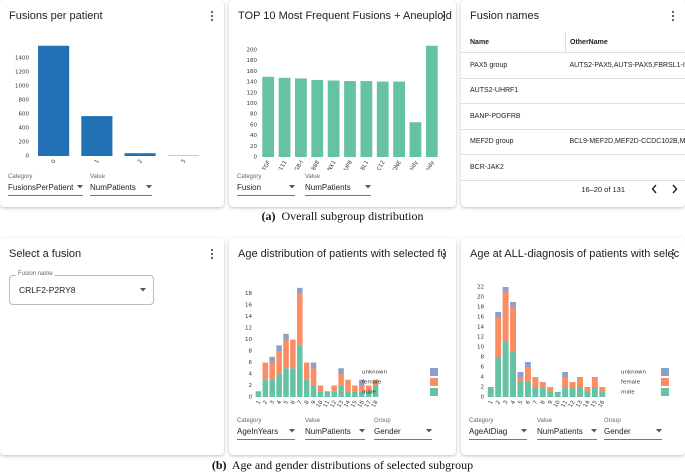 The width and height of the screenshot is (685, 475). What do you see at coordinates (24, 115) in the screenshot?
I see `y-tick-label: 600` at bounding box center [24, 115].